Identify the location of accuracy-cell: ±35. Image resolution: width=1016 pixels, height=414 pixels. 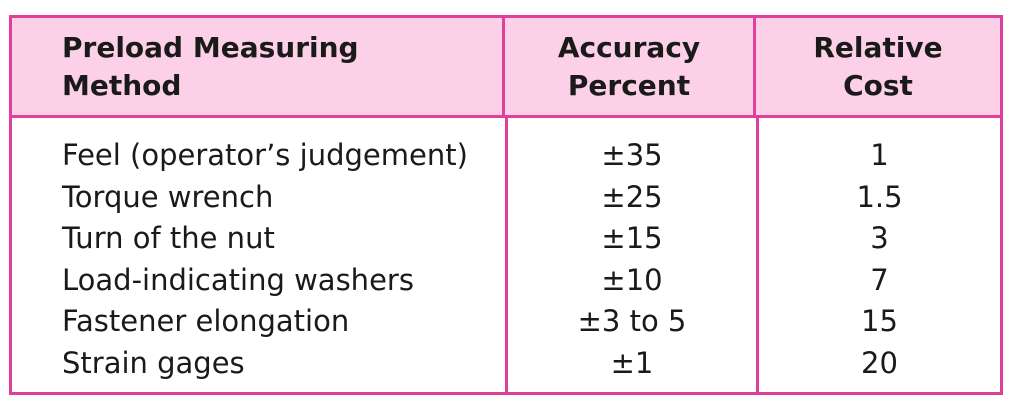
(632, 155).